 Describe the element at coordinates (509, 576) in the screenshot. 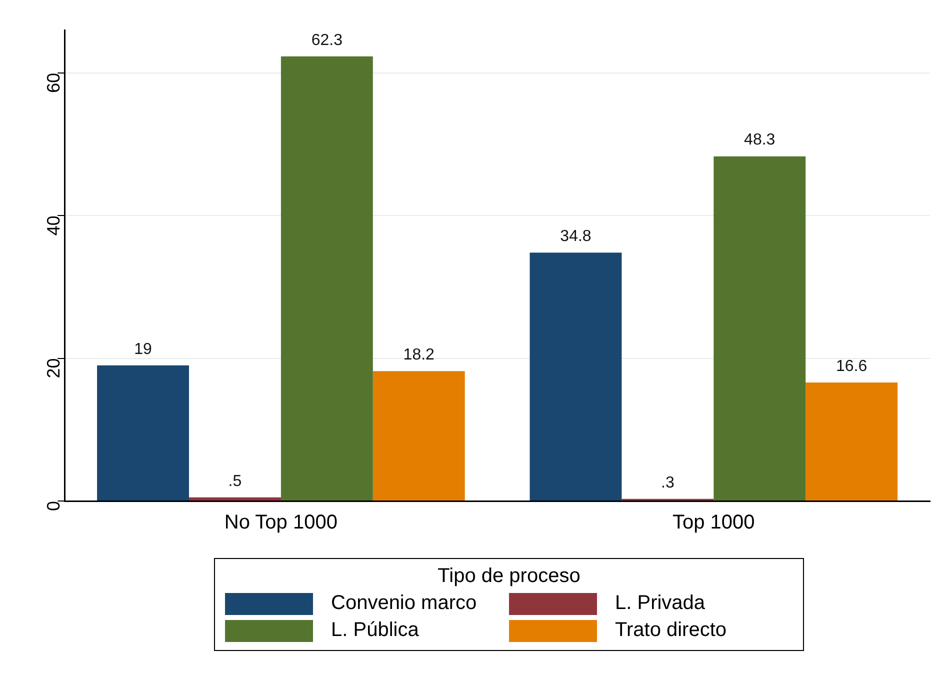

I see `legend-title: Tipo de proceso` at that location.